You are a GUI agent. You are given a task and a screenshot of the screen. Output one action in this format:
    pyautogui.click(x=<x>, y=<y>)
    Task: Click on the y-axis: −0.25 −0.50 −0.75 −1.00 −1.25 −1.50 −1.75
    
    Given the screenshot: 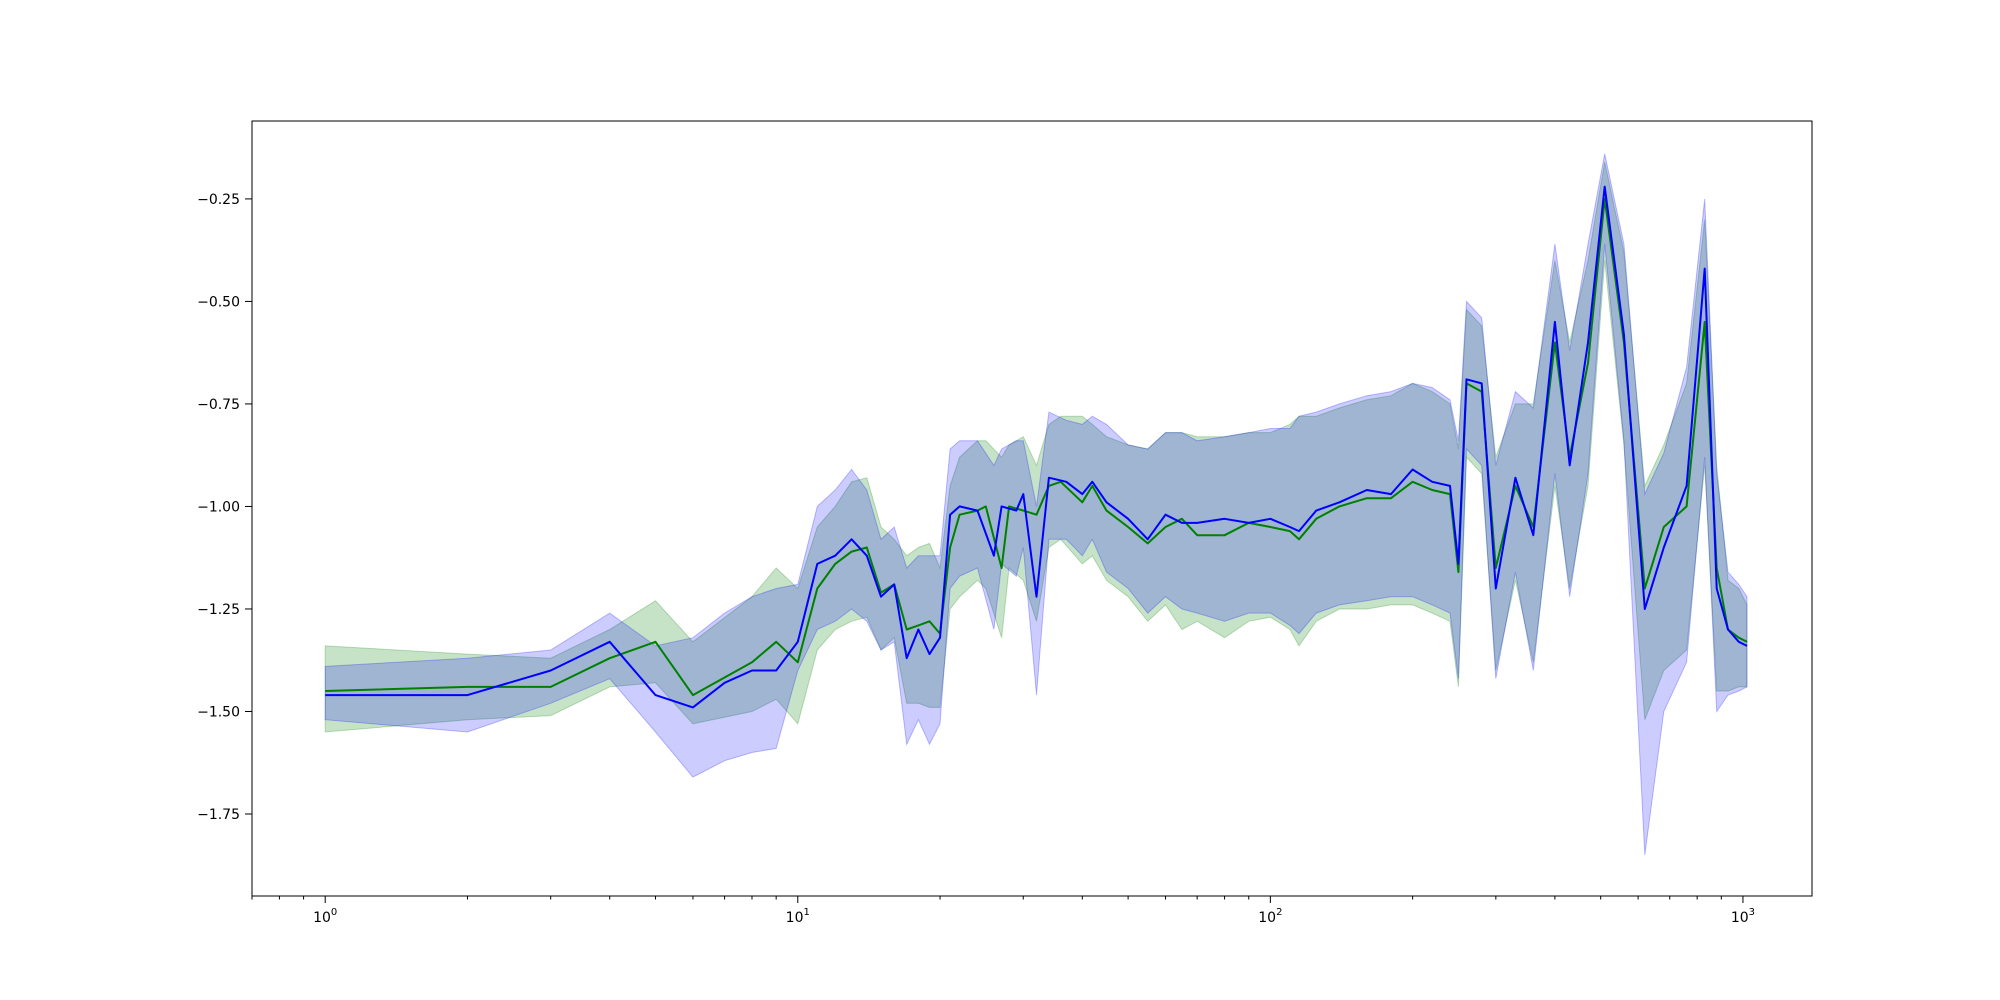 What is the action you would take?
    pyautogui.click(x=224, y=507)
    